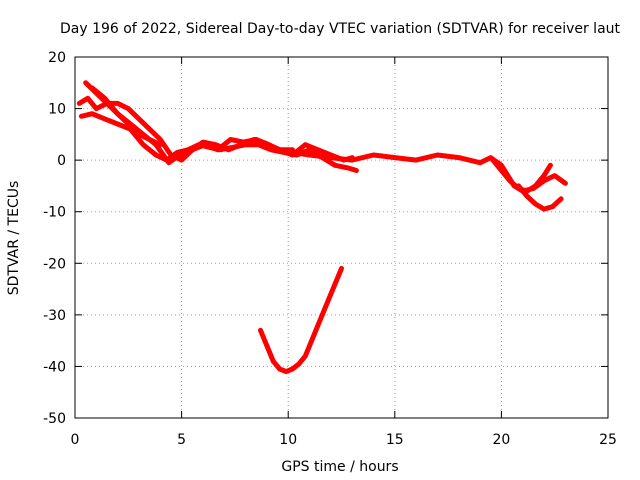 The image size is (640, 480). Describe the element at coordinates (75, 440) in the screenshot. I see `x-tick-label: 0` at that location.